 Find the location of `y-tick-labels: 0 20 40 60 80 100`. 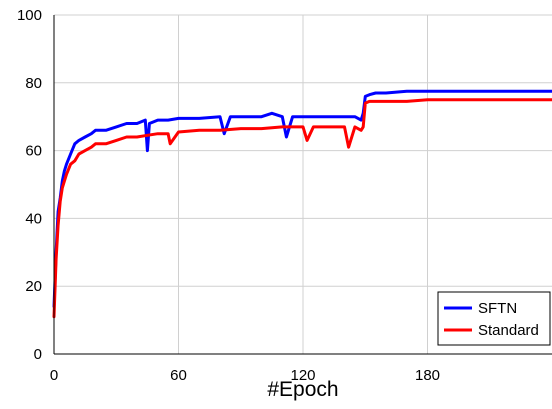

y-tick-labels: 0 20 40 60 80 100 is located at coordinates (29, 185).